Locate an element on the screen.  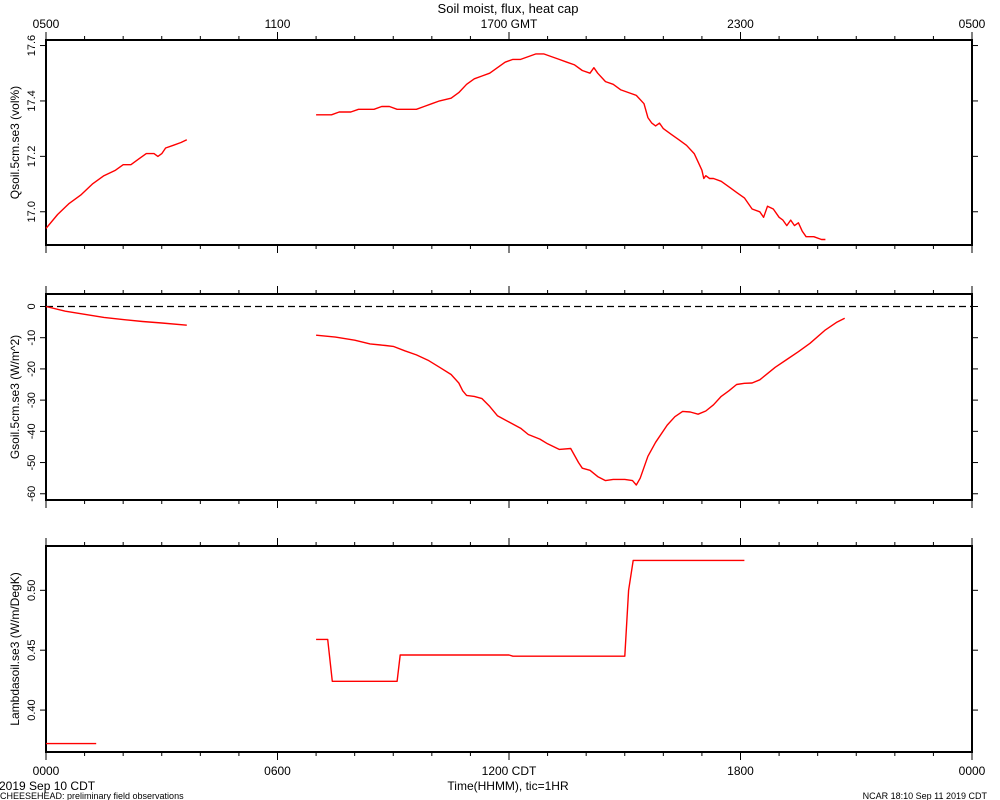
y-tick-label: -40 is located at coordinates (32, 431).